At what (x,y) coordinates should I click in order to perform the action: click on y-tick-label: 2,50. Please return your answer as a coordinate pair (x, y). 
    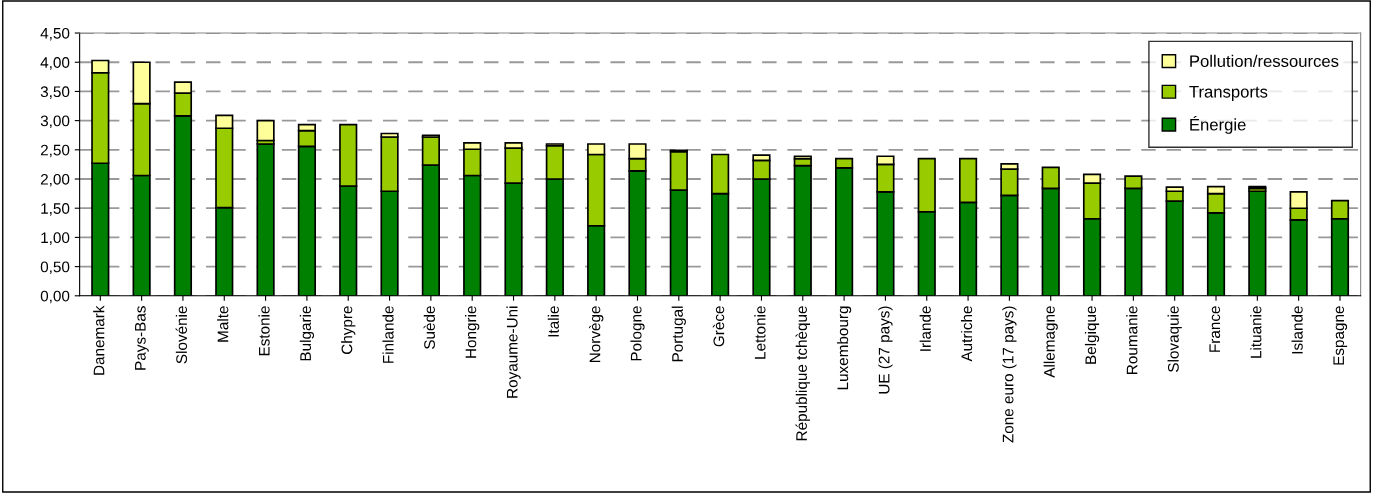
    Looking at the image, I should click on (55, 151).